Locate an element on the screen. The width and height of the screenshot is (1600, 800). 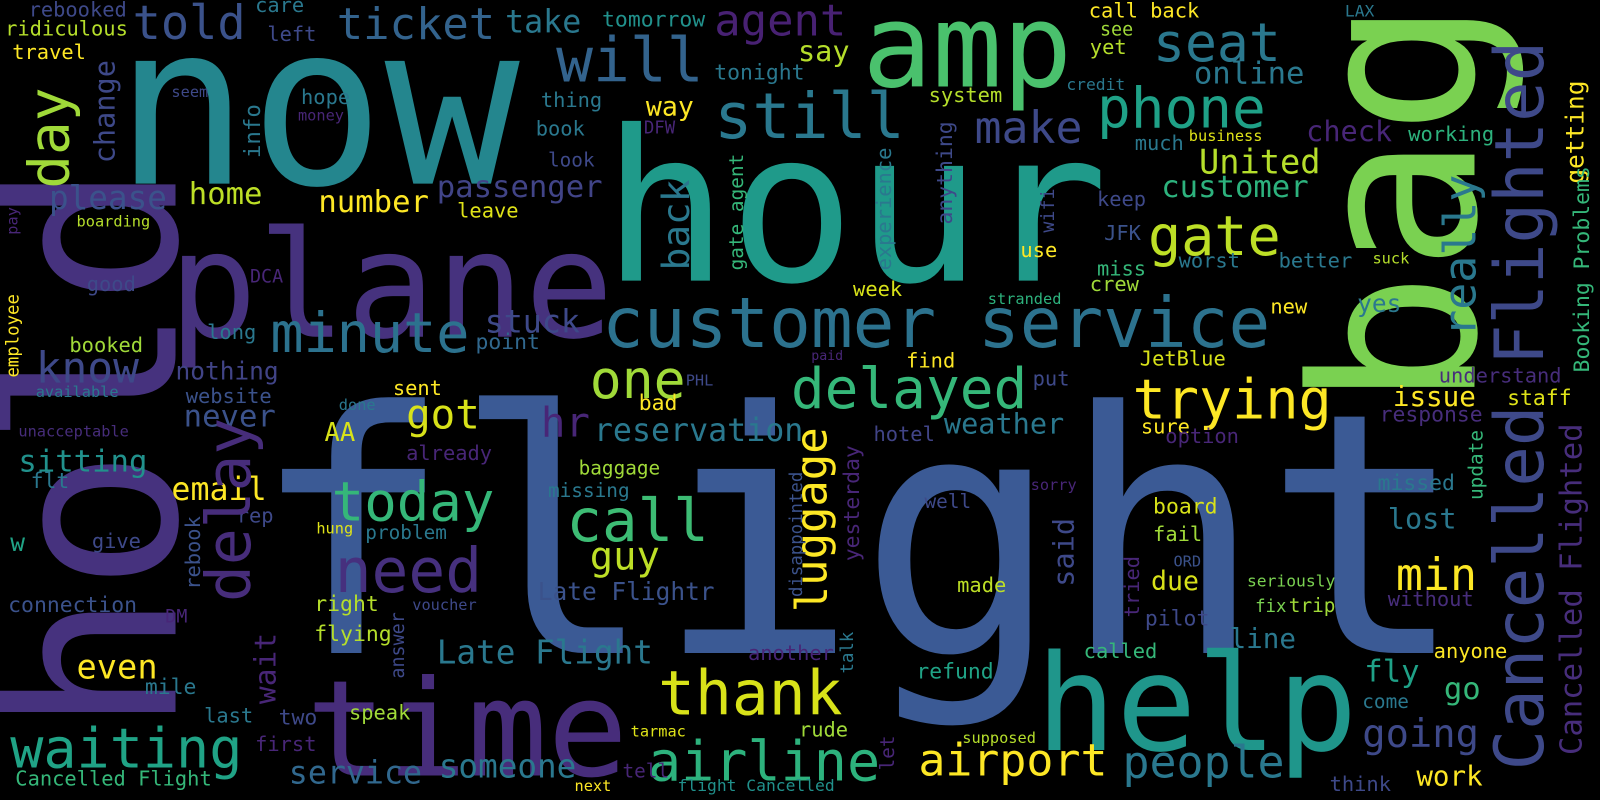
word: seem is located at coordinates (189, 92).